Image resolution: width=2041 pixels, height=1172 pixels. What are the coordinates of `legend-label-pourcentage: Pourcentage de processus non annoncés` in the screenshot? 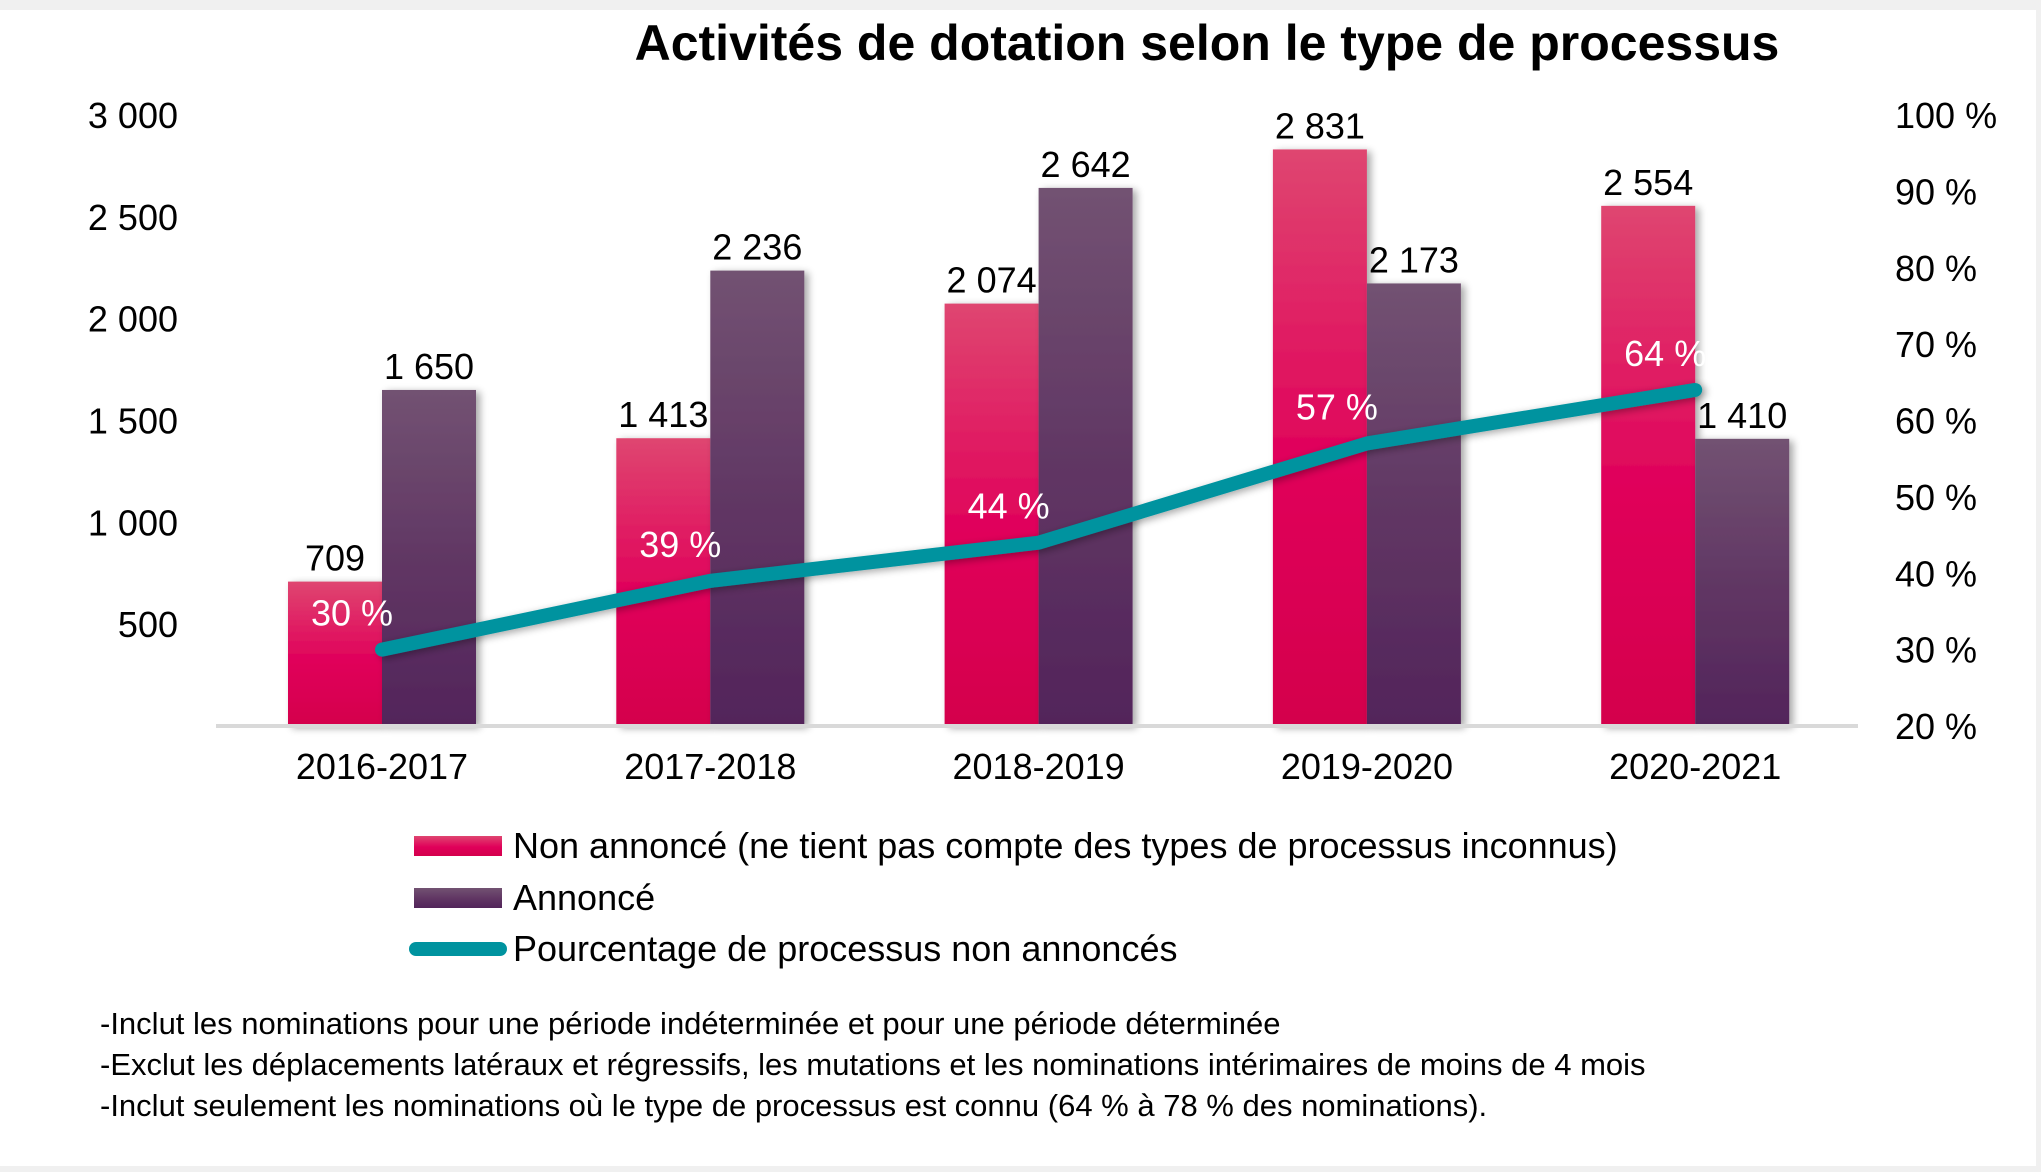 It's located at (845, 948).